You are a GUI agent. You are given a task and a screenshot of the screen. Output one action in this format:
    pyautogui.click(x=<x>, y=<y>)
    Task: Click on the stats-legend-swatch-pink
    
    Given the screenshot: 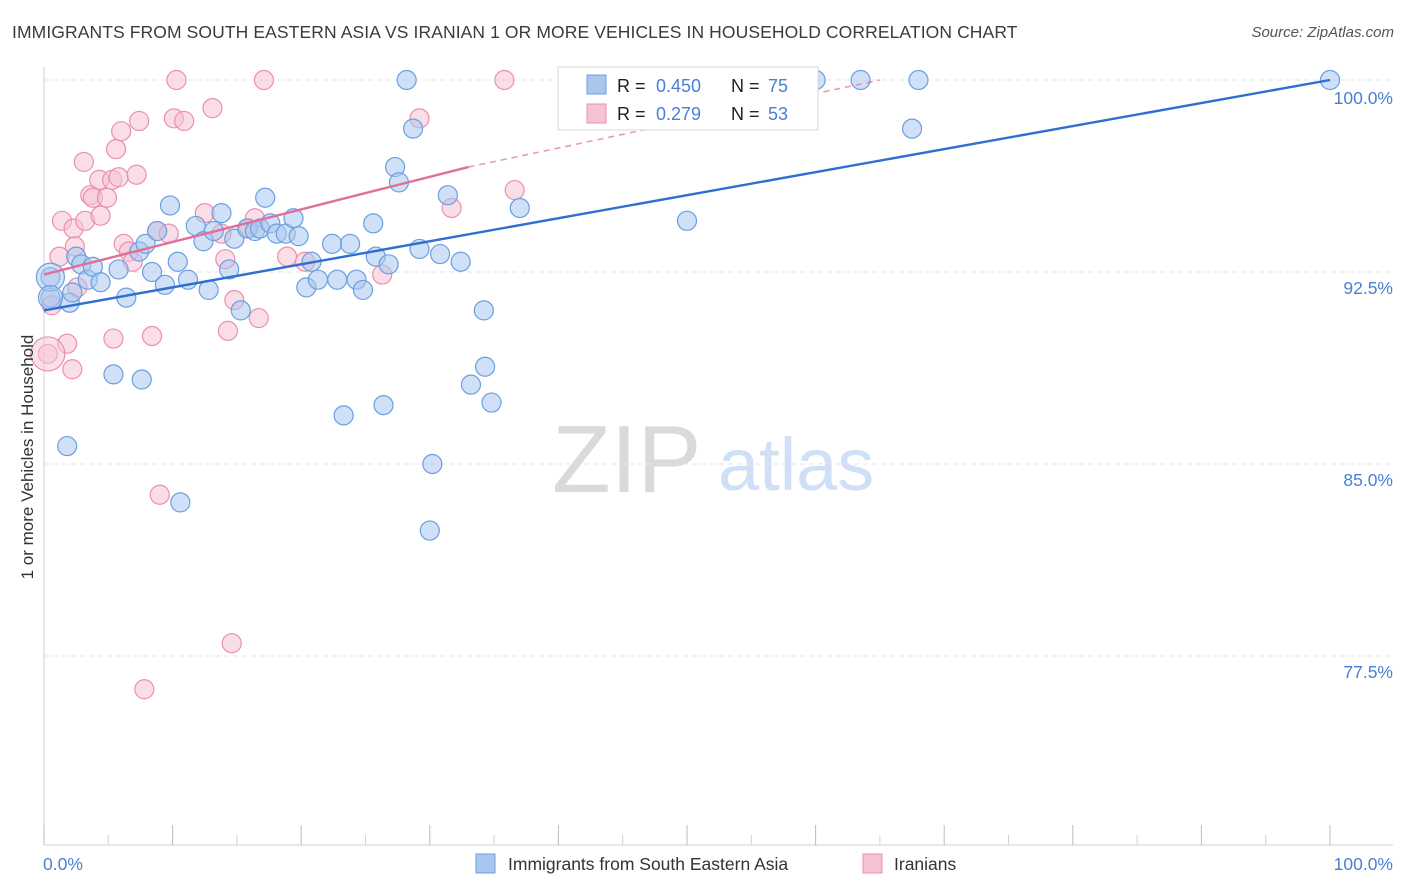 What is the action you would take?
    pyautogui.click(x=596, y=113)
    